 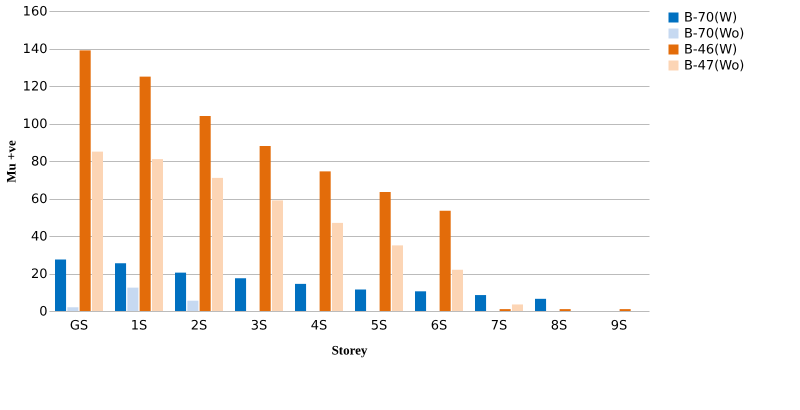 What do you see at coordinates (39, 199) in the screenshot?
I see `y-tick-label: 60` at bounding box center [39, 199].